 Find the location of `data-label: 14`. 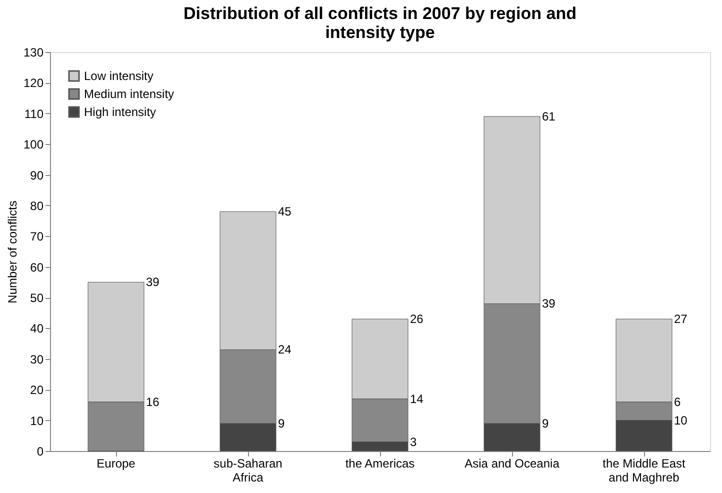

data-label: 14 is located at coordinates (417, 399).